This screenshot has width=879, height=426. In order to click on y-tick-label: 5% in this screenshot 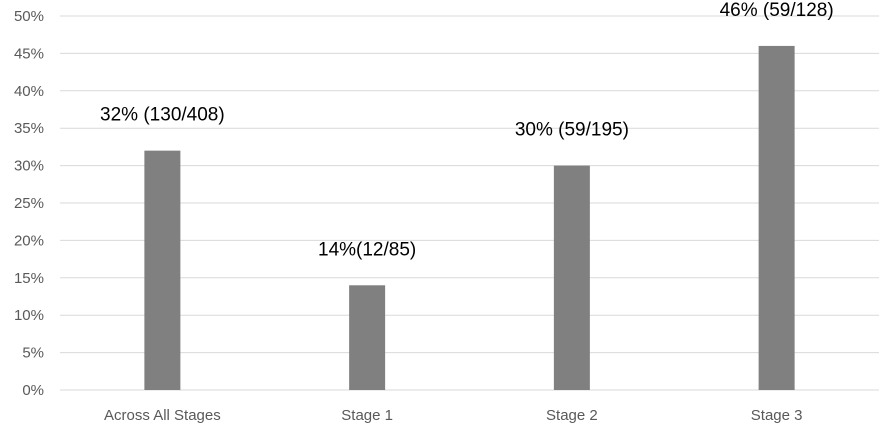, I will do `click(33, 353)`.